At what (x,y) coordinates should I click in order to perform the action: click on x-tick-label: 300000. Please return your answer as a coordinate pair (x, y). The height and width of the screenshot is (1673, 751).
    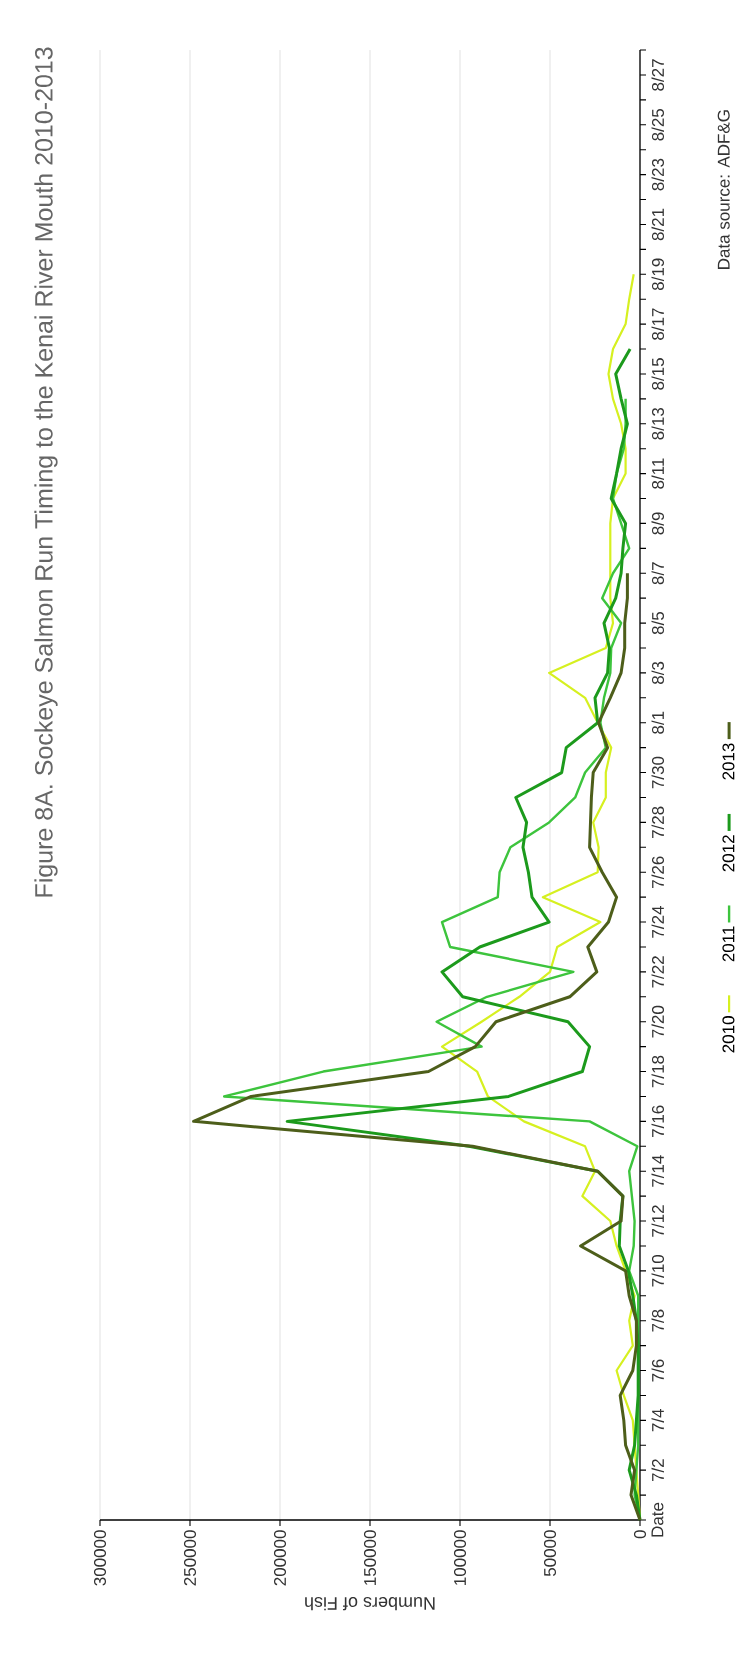
    Looking at the image, I should click on (100, 1558).